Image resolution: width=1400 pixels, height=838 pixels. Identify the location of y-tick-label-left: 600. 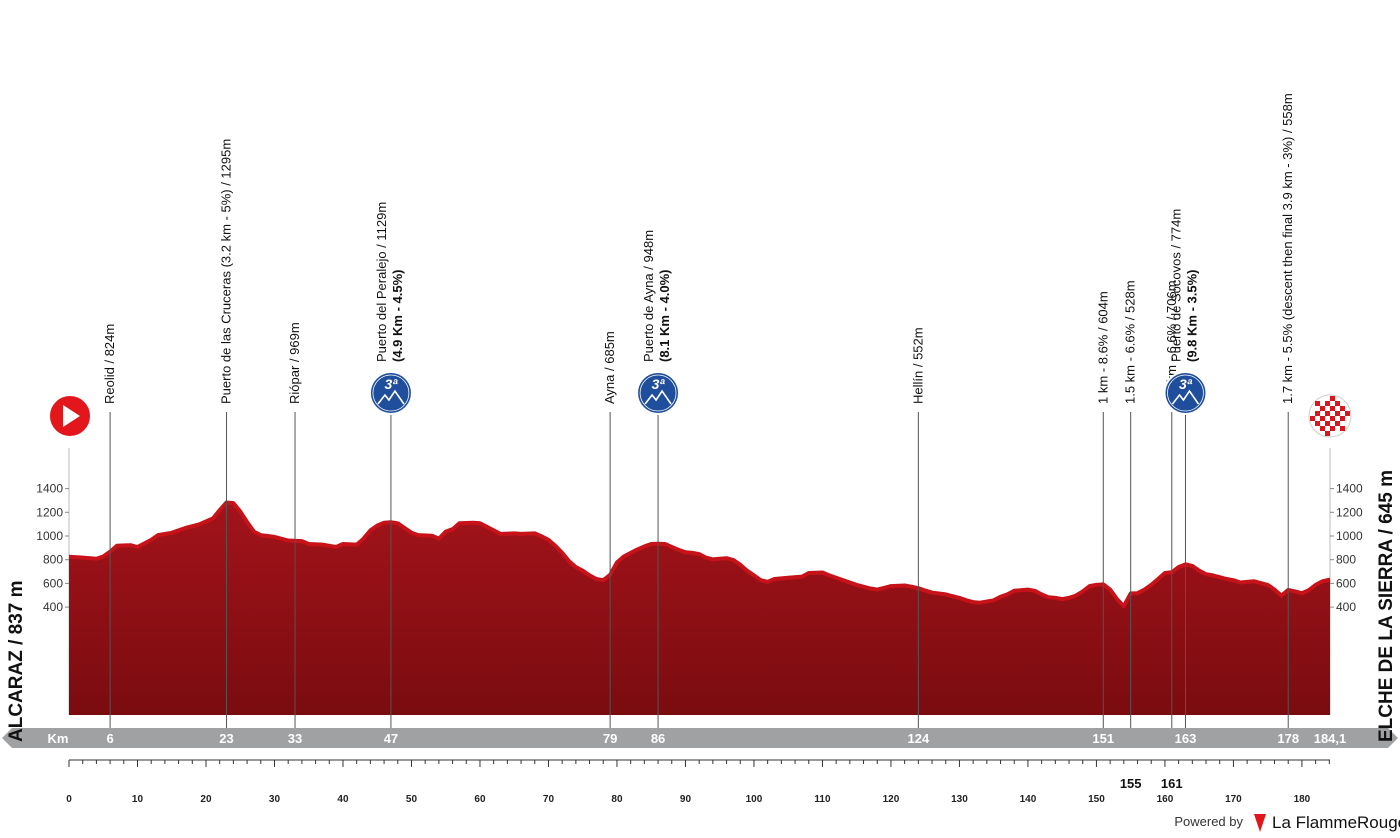
(53, 583).